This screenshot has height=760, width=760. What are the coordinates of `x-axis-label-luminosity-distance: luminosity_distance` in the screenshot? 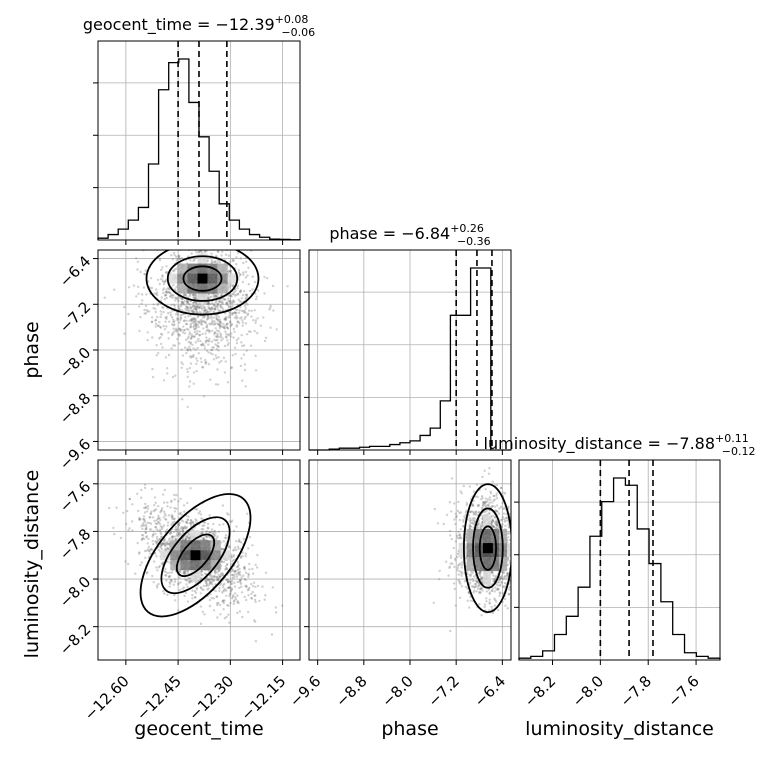 It's located at (619, 729).